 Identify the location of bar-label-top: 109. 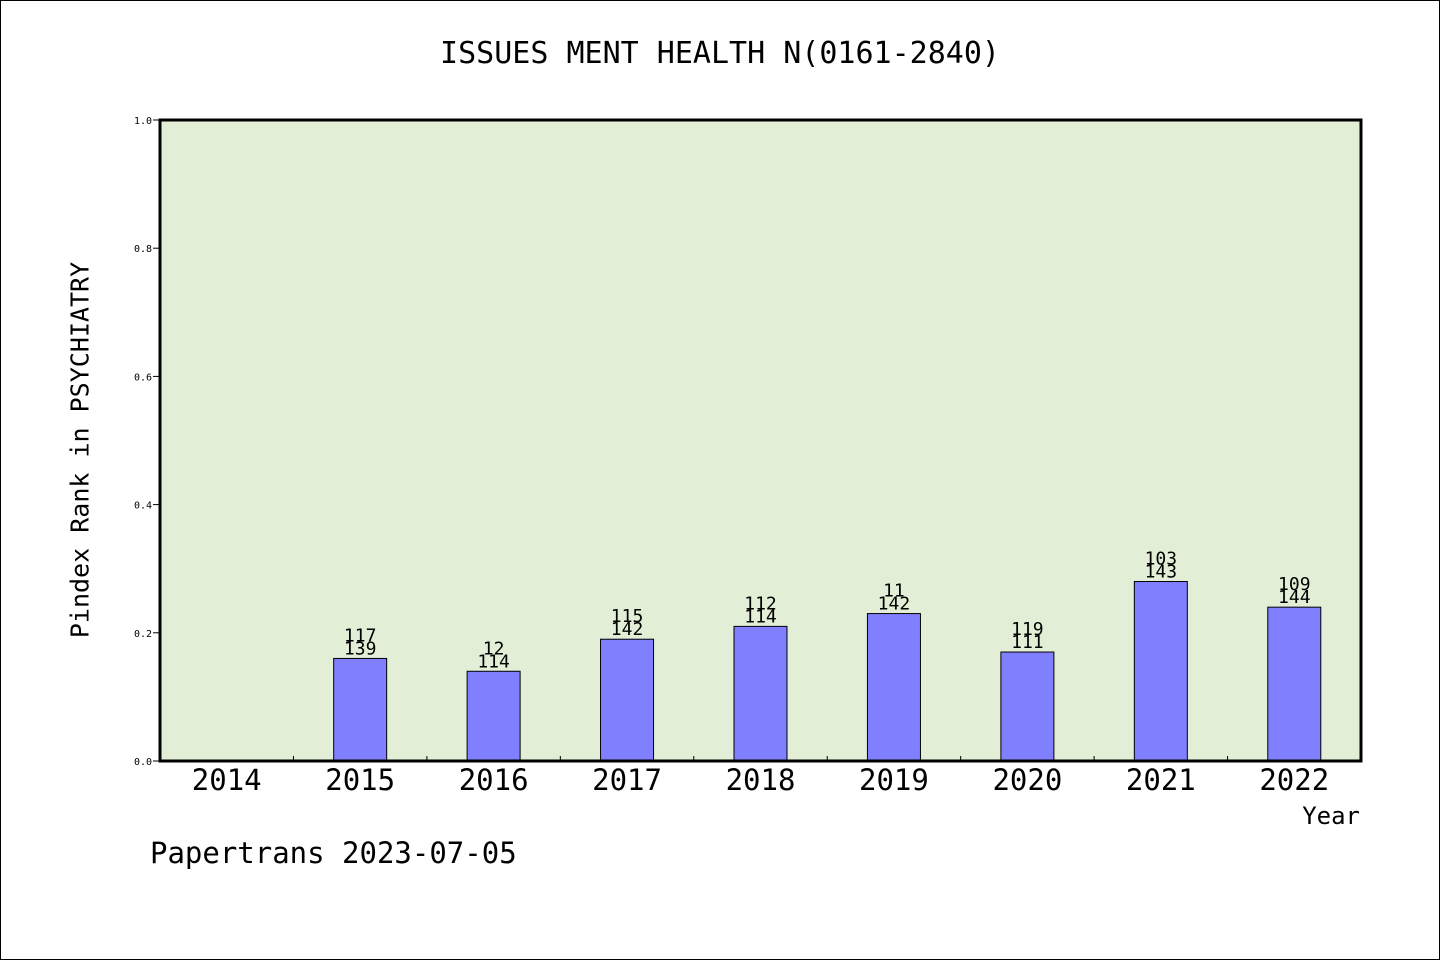
(1294, 584).